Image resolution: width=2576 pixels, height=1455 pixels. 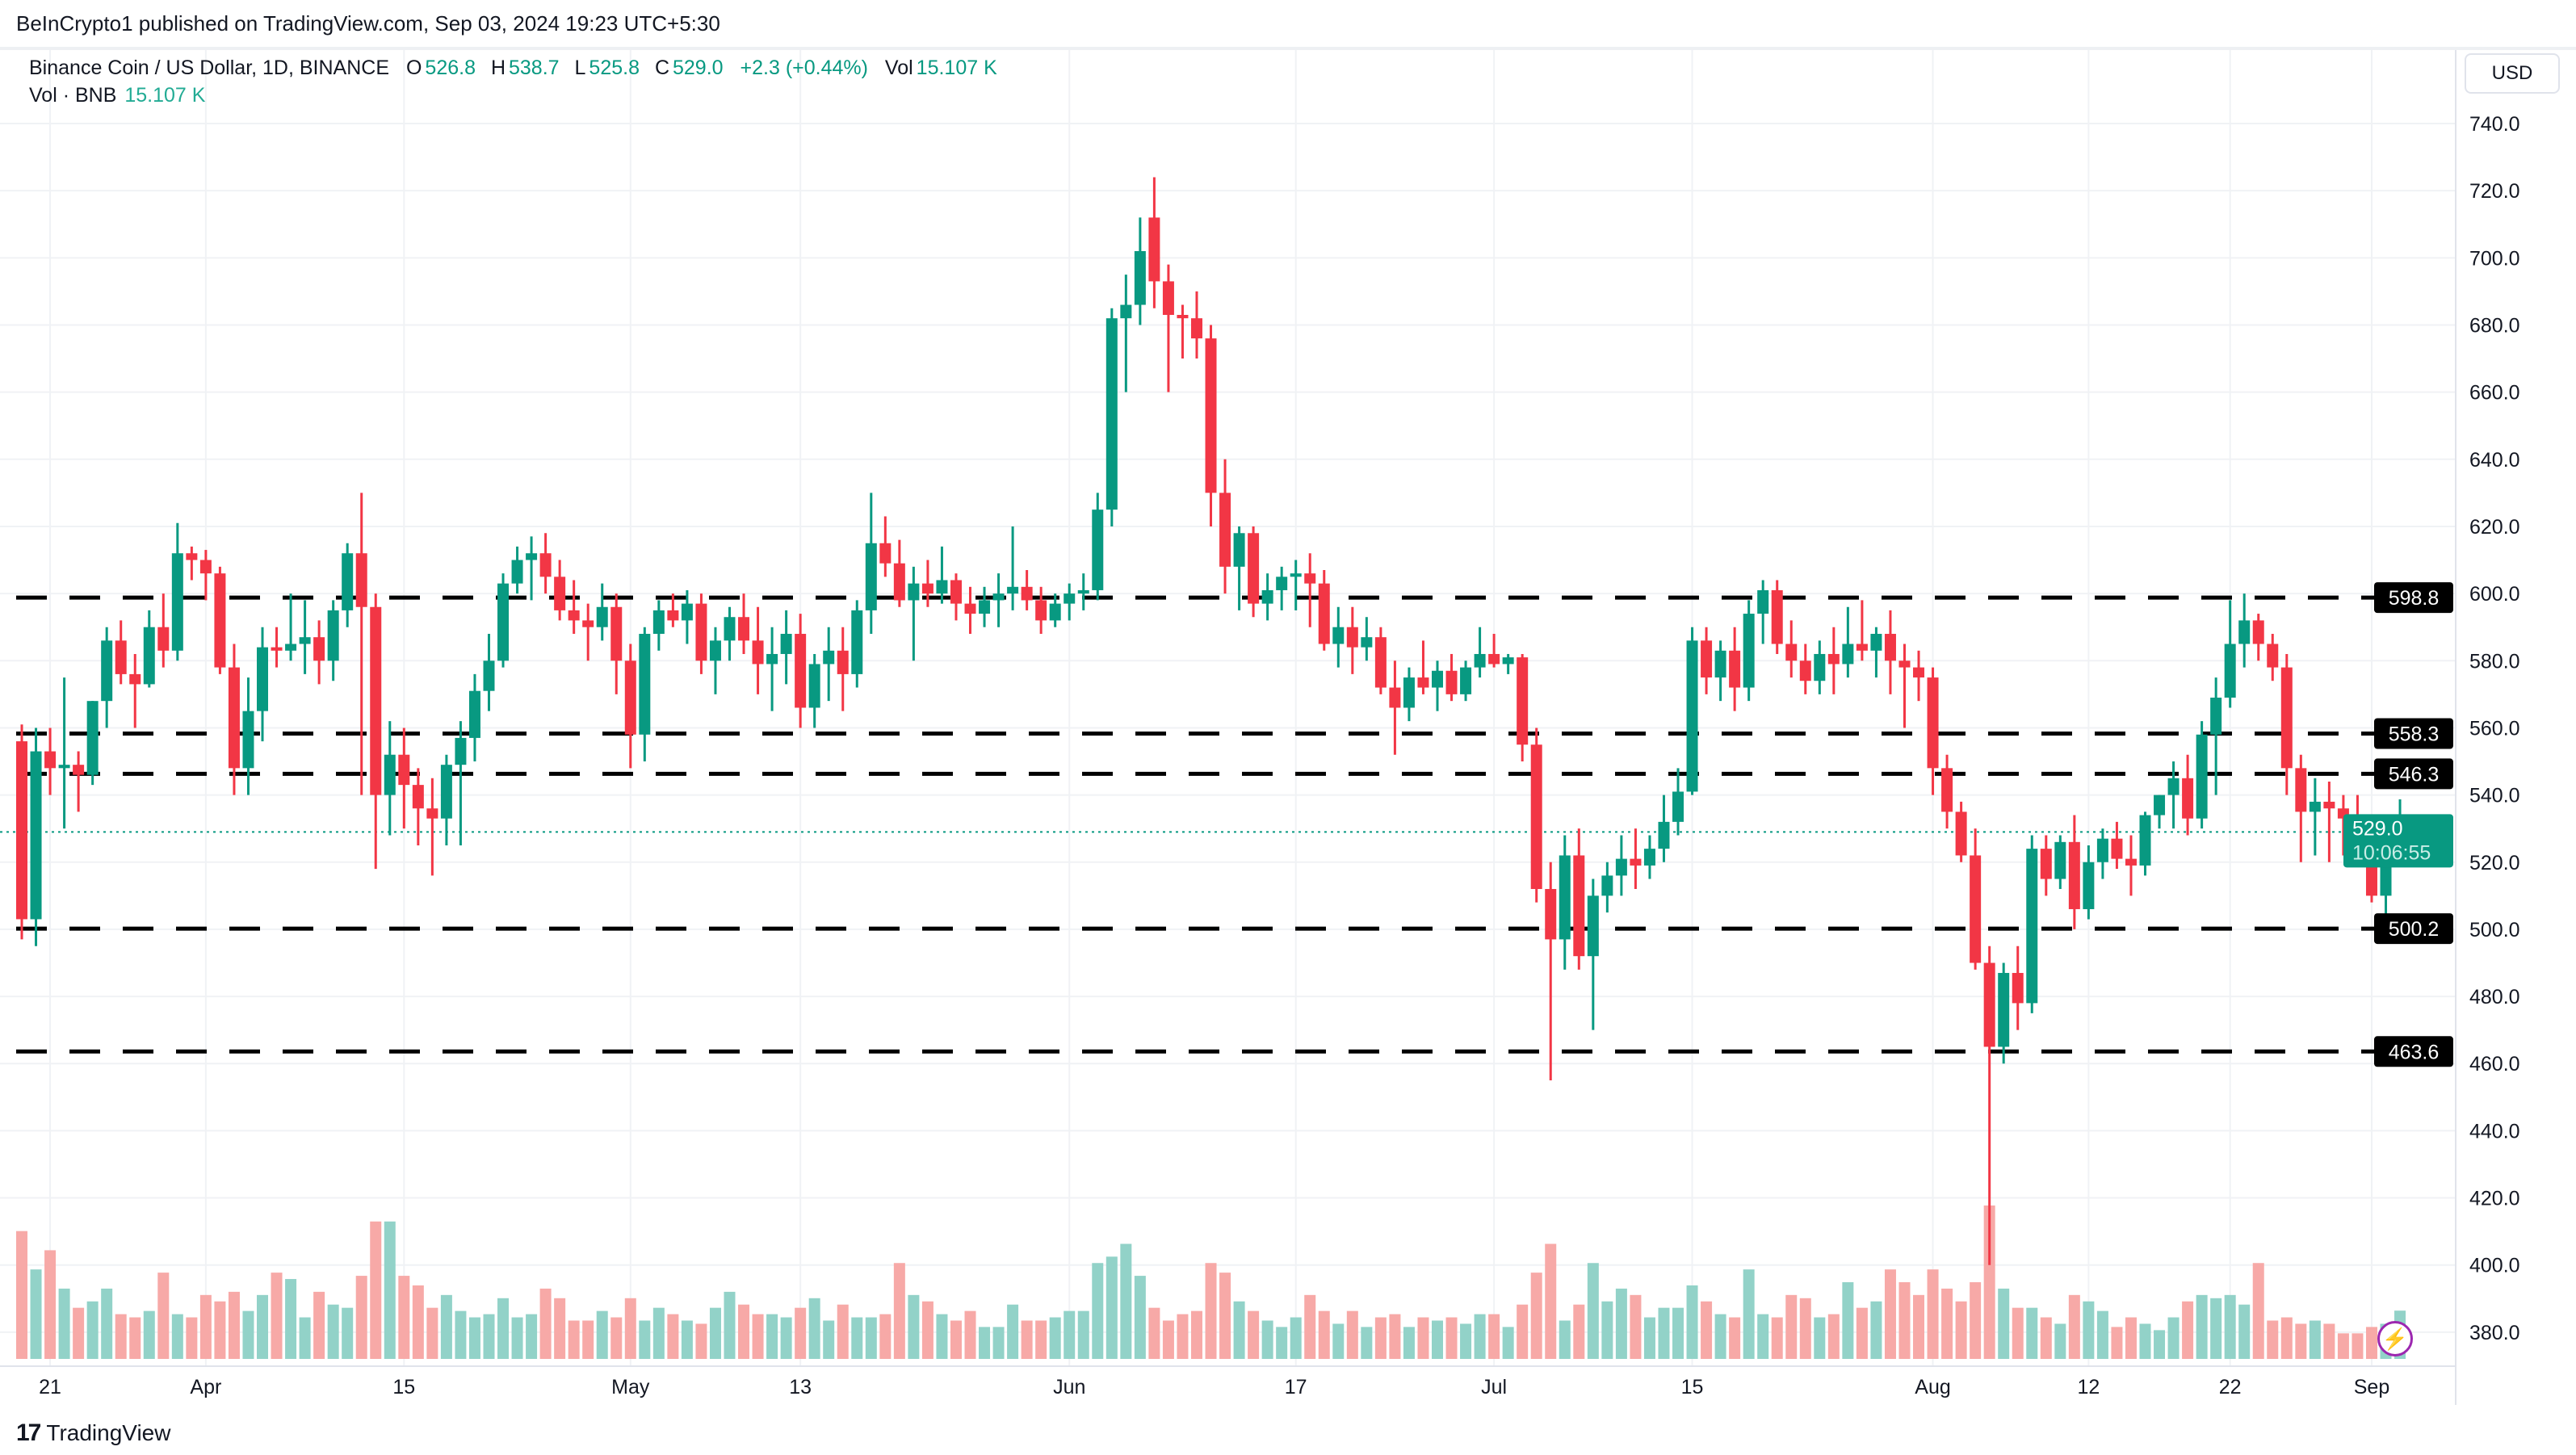 What do you see at coordinates (2494, 124) in the screenshot?
I see `price-tick-label: 740.0` at bounding box center [2494, 124].